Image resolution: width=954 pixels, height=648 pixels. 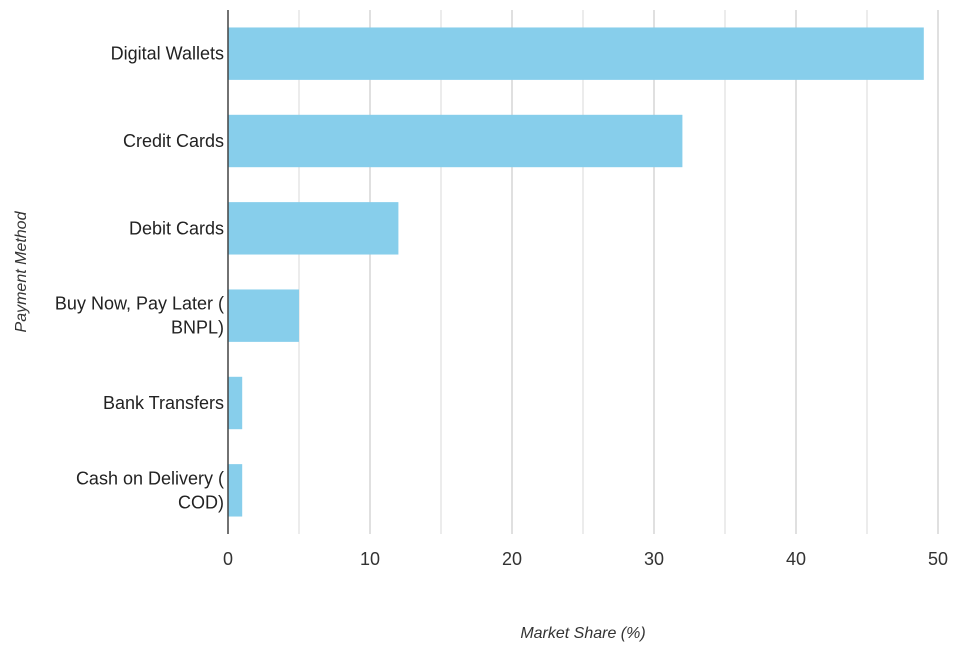 I want to click on x-tick-label: 50, so click(x=938, y=559).